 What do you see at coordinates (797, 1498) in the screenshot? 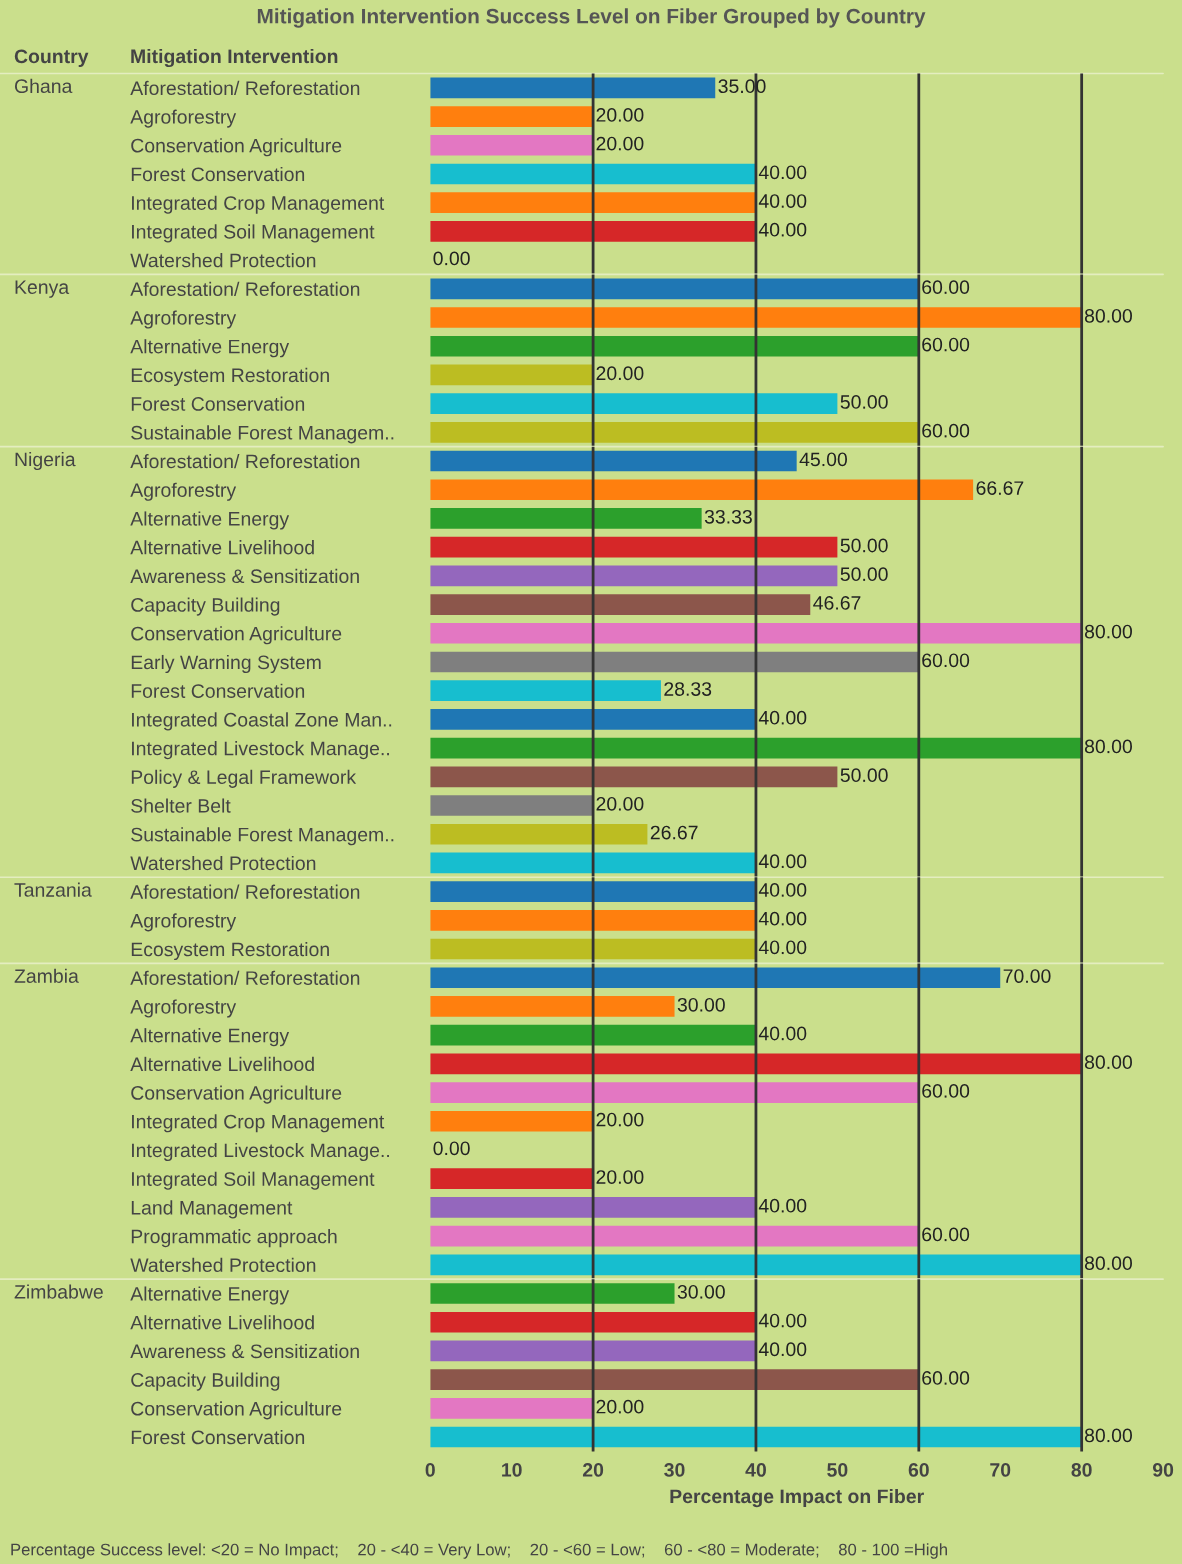
I see `x-axis-title: Percentage Impact on Fiber` at bounding box center [797, 1498].